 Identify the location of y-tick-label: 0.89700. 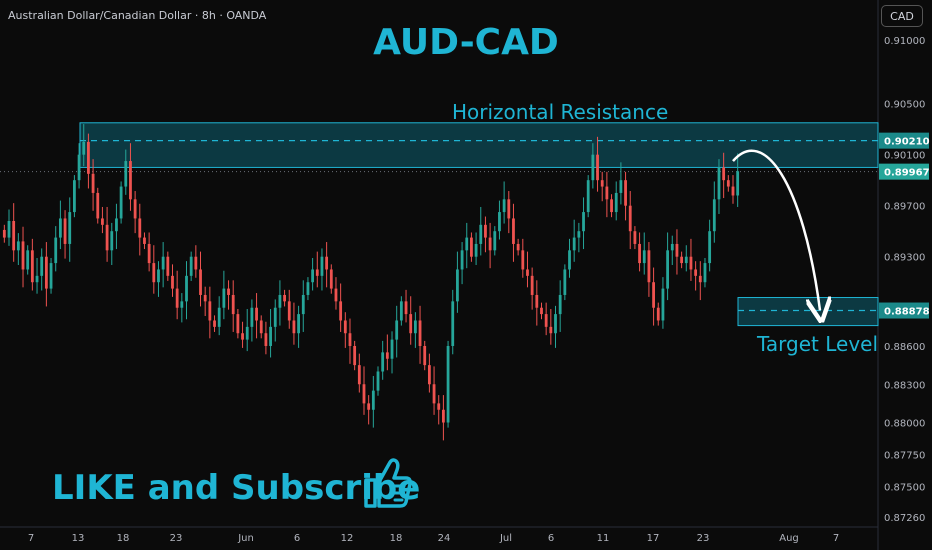
(904, 207).